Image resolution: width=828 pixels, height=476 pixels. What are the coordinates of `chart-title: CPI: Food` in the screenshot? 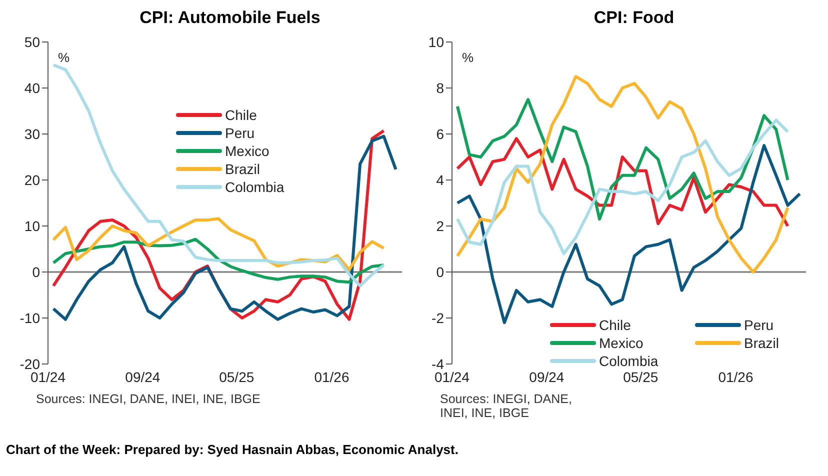 It's located at (634, 18).